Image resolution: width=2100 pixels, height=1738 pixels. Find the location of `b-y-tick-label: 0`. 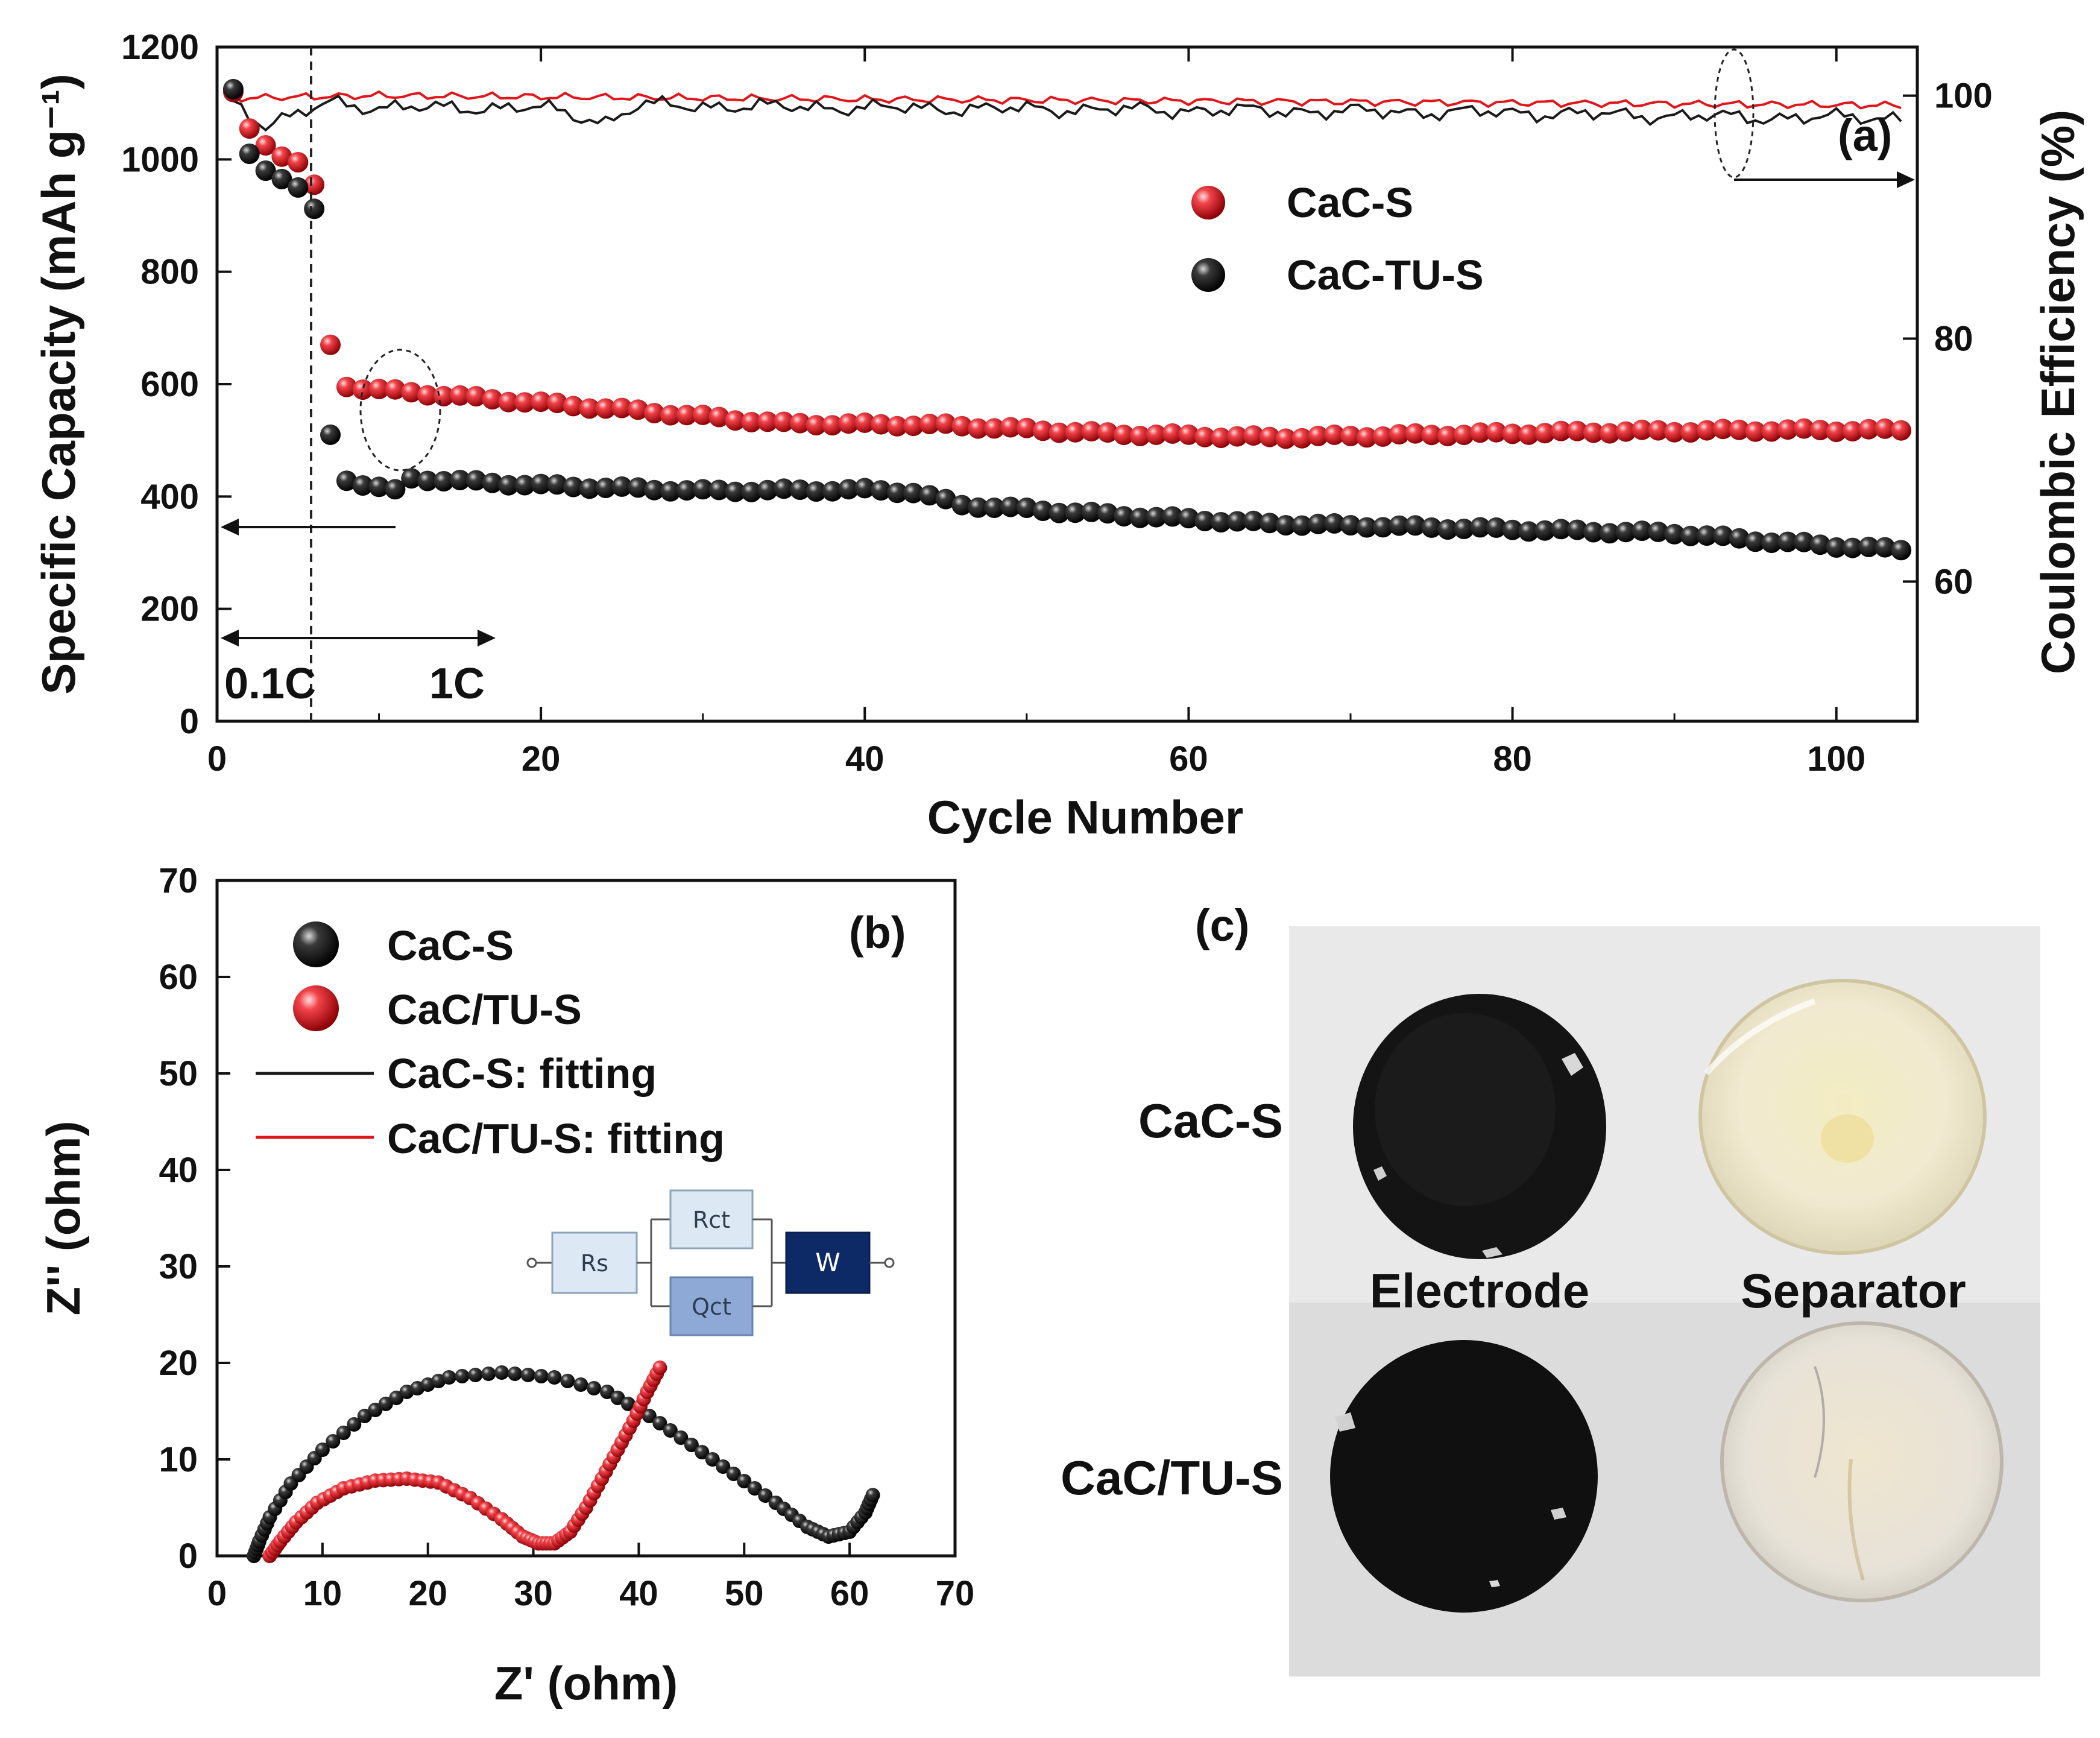

b-y-tick-label: 0 is located at coordinates (188, 1556).